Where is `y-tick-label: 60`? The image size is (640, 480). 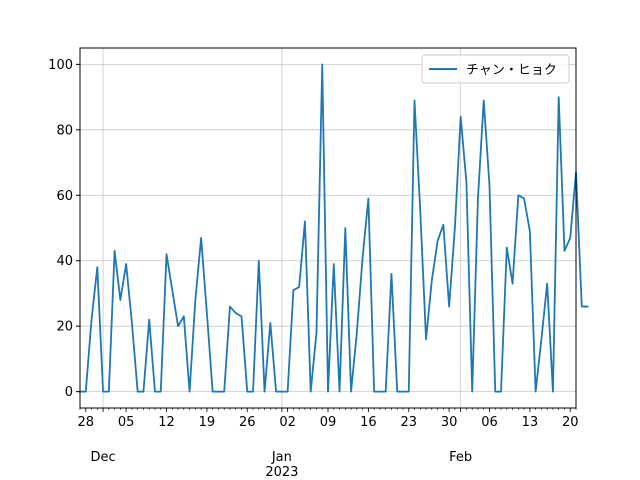
y-tick-label: 60 is located at coordinates (64, 196).